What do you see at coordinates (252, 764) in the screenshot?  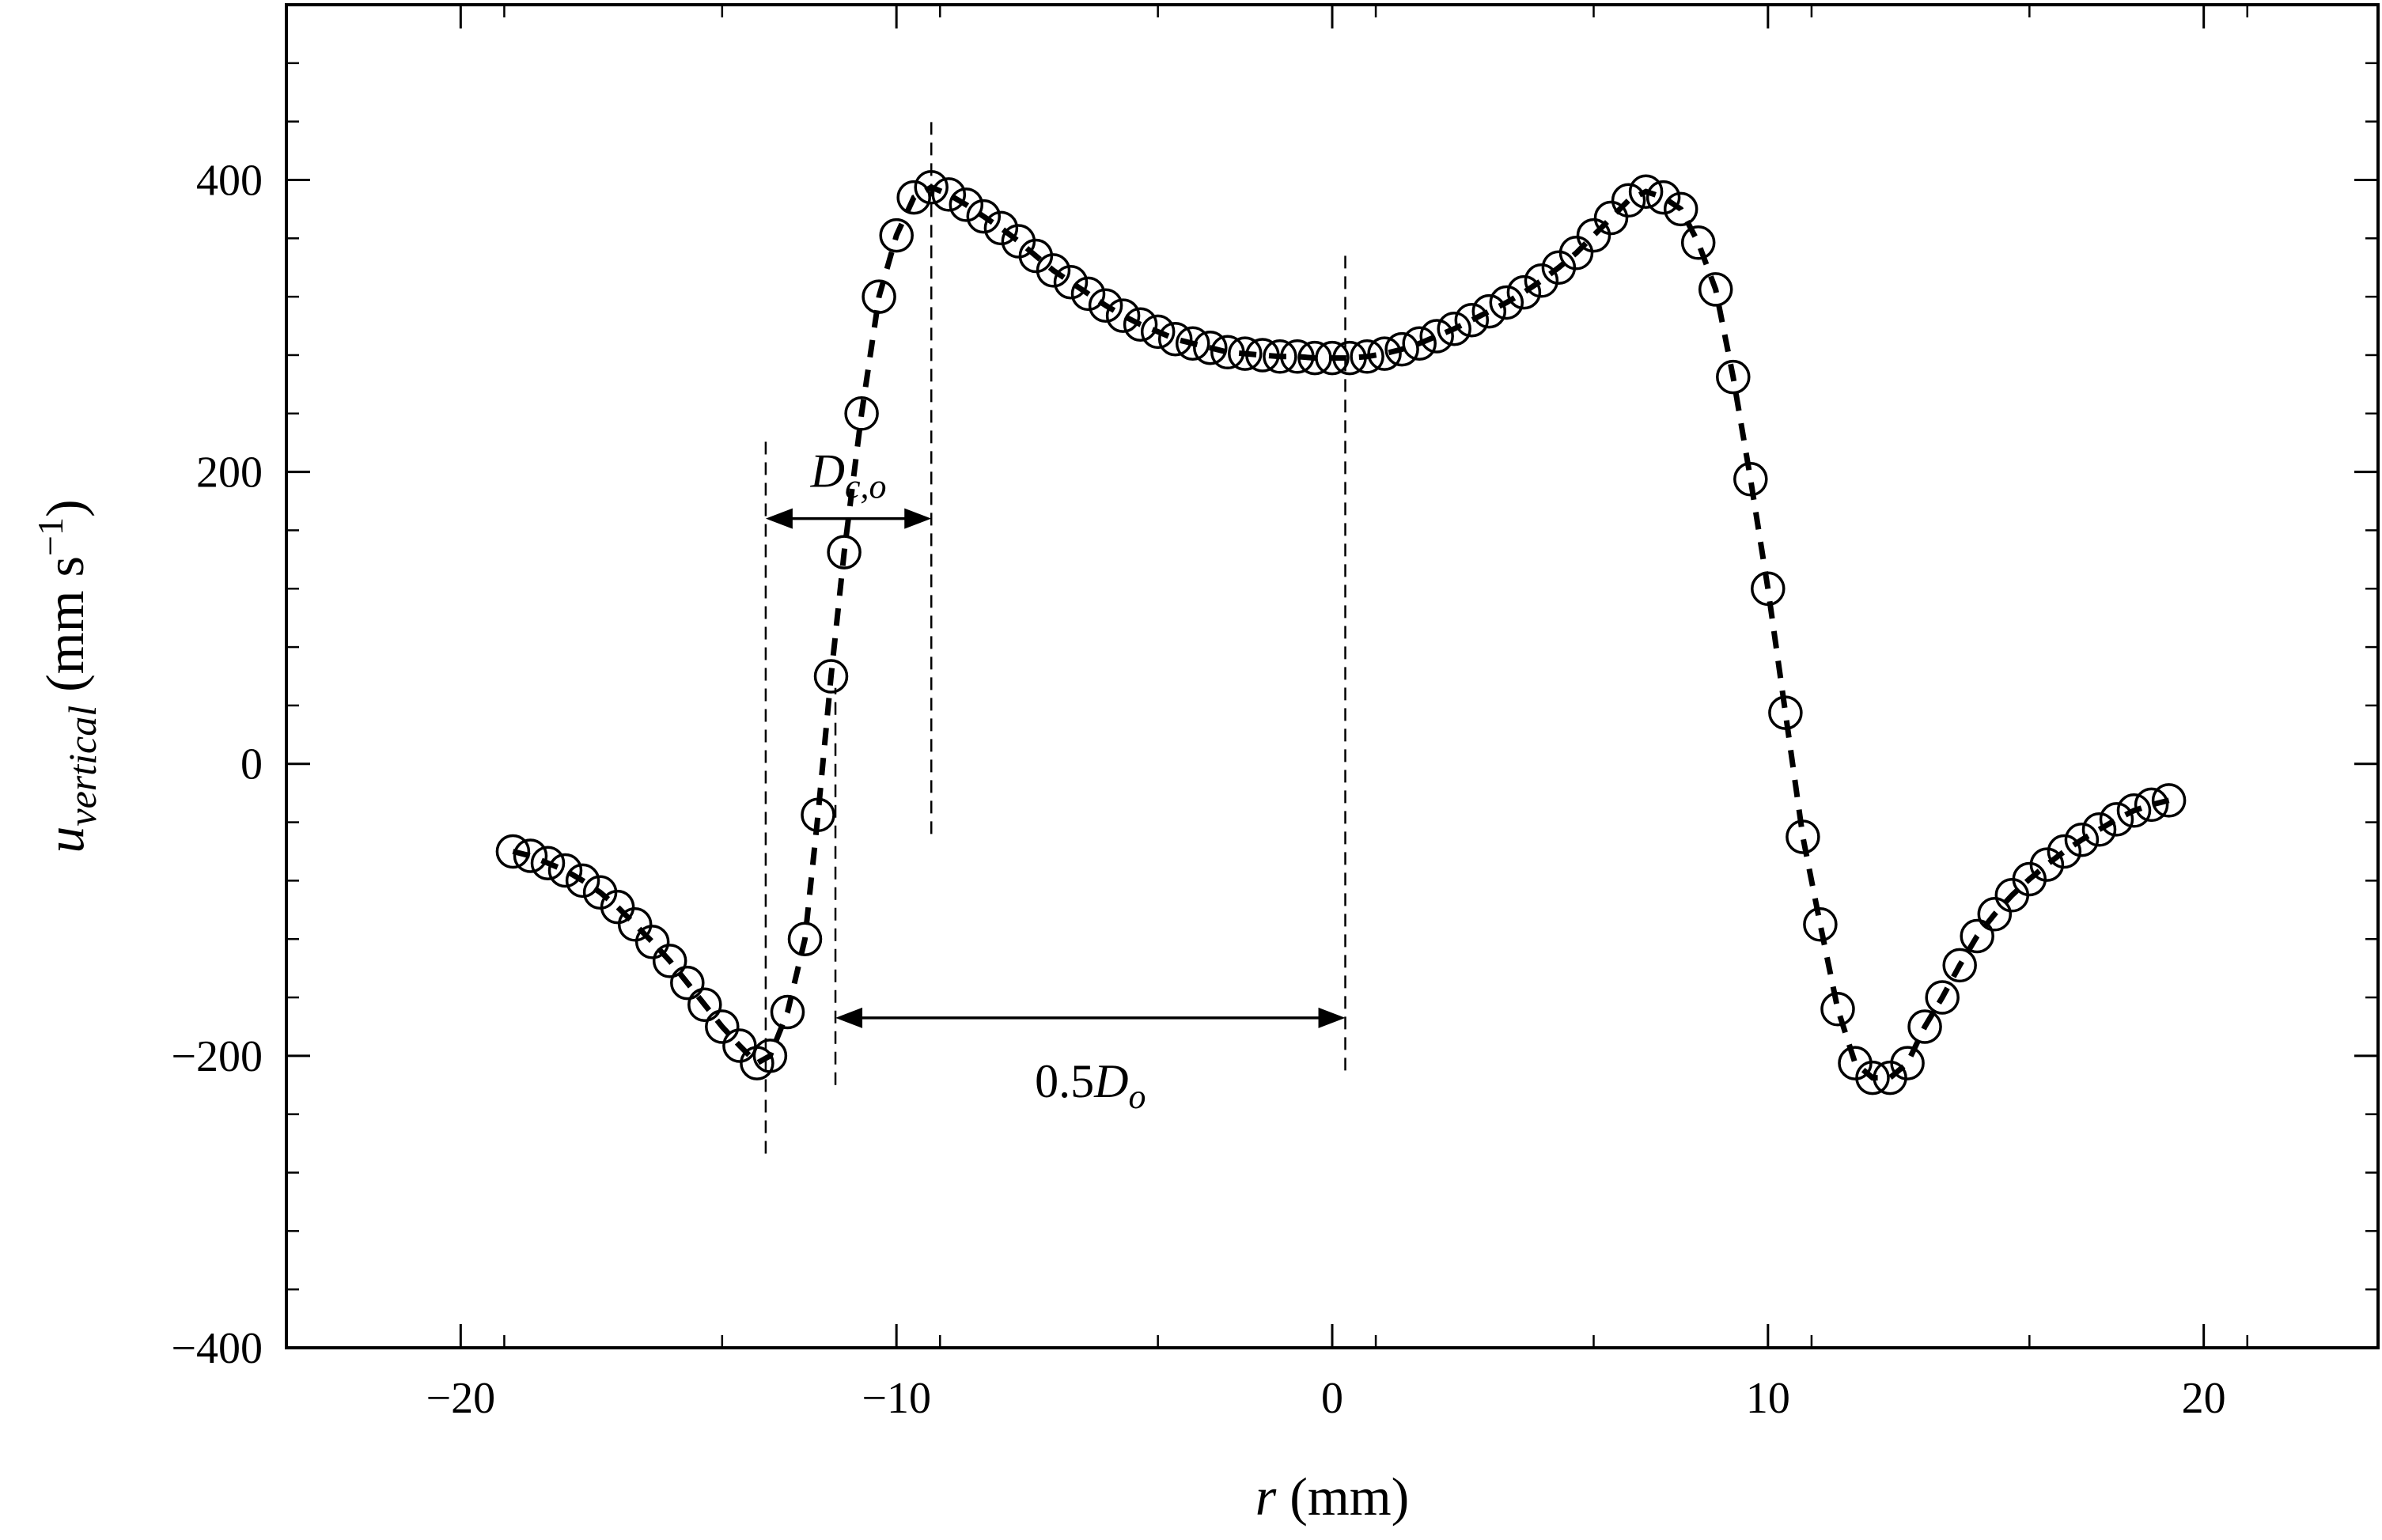 I see `y-tick-label: 0` at bounding box center [252, 764].